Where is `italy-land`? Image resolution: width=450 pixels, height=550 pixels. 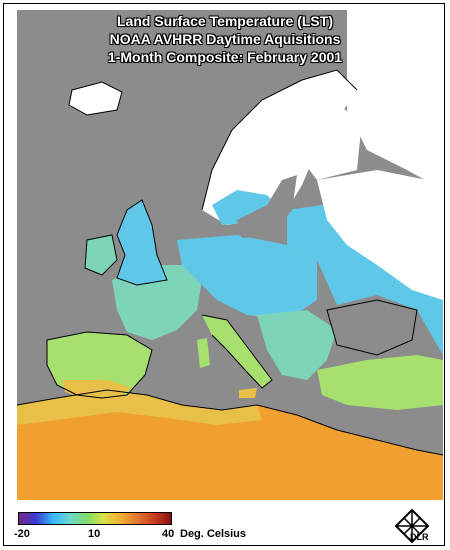 italy-land is located at coordinates (237, 351).